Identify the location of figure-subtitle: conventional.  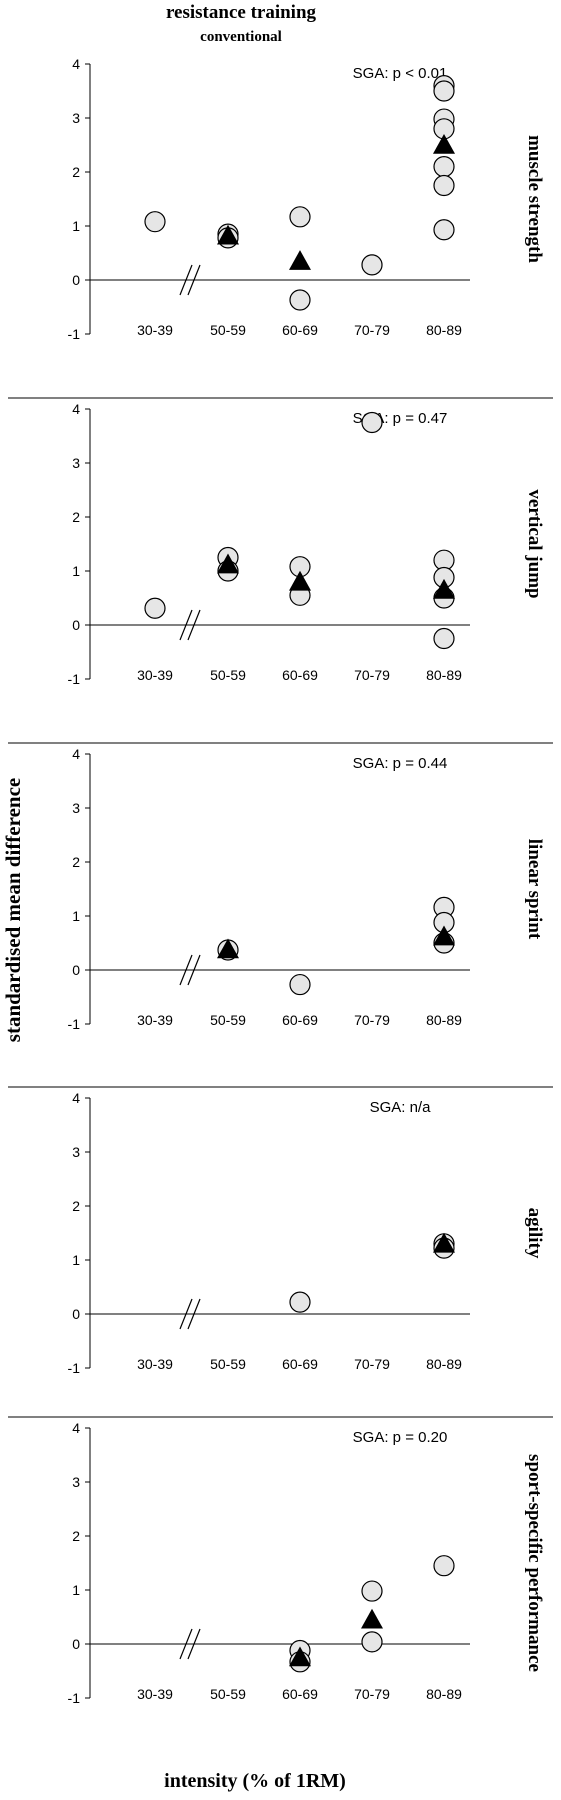
(241, 37).